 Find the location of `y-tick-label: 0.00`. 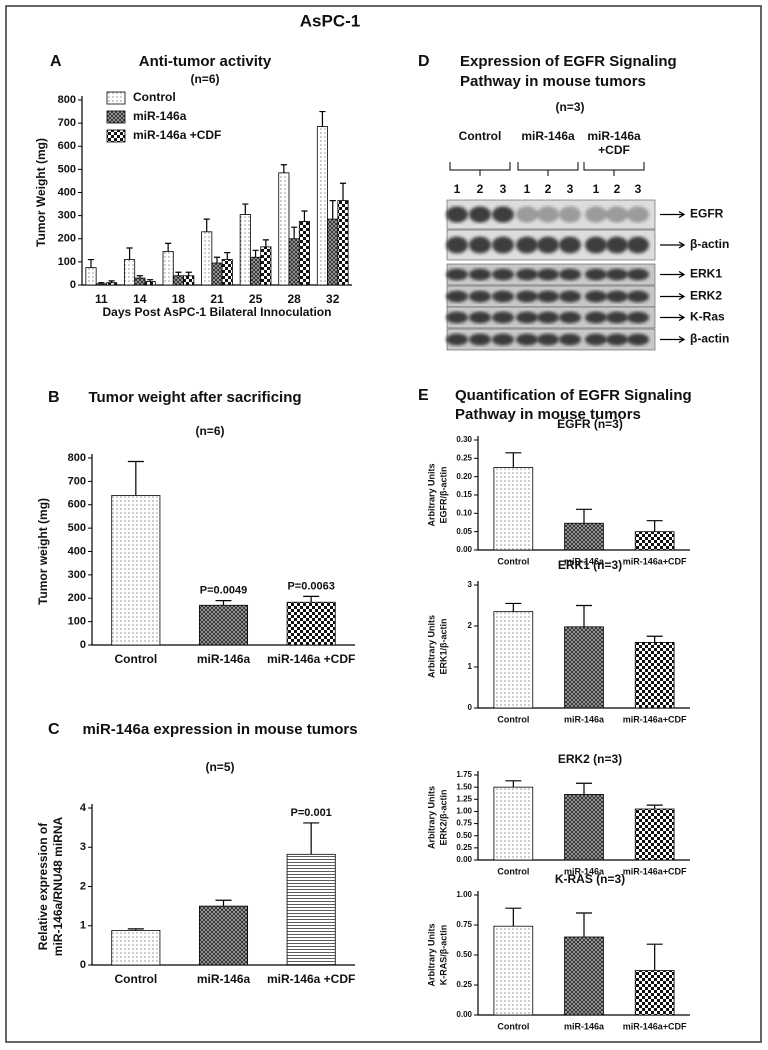

y-tick-label: 0.00 is located at coordinates (464, 859).